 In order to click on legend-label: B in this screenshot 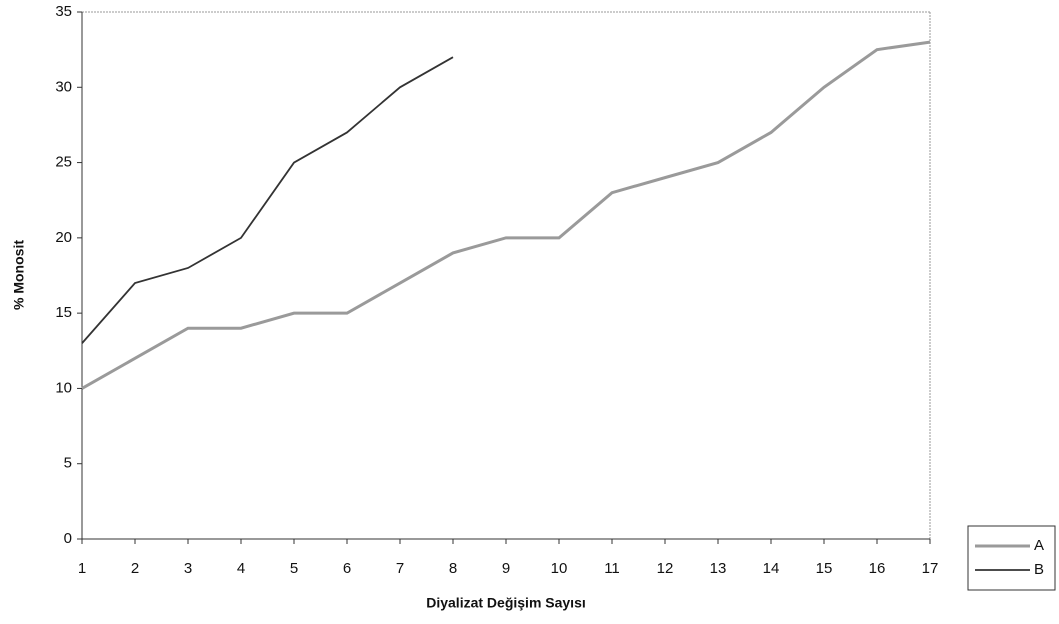, I will do `click(1039, 569)`.